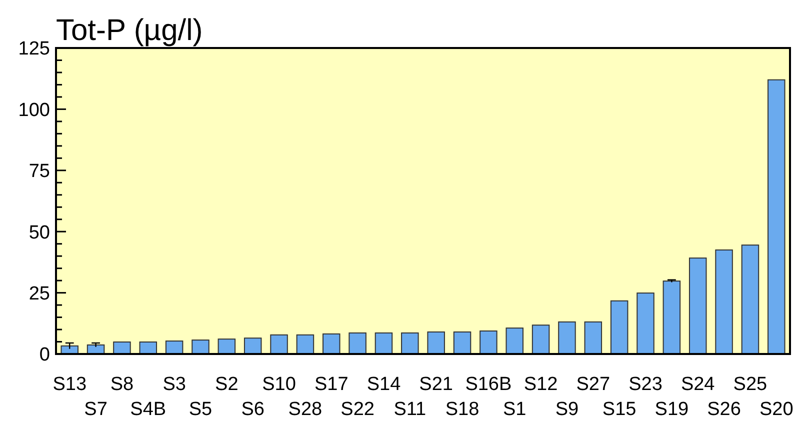  What do you see at coordinates (671, 409) in the screenshot?
I see `x-tick-label: S19` at bounding box center [671, 409].